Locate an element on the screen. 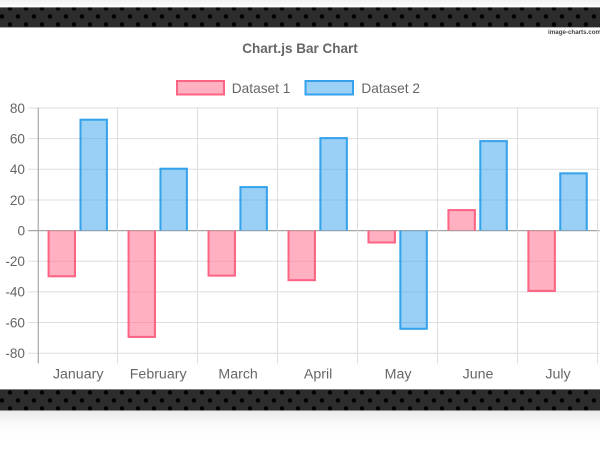  svg-text: March is located at coordinates (237, 375).